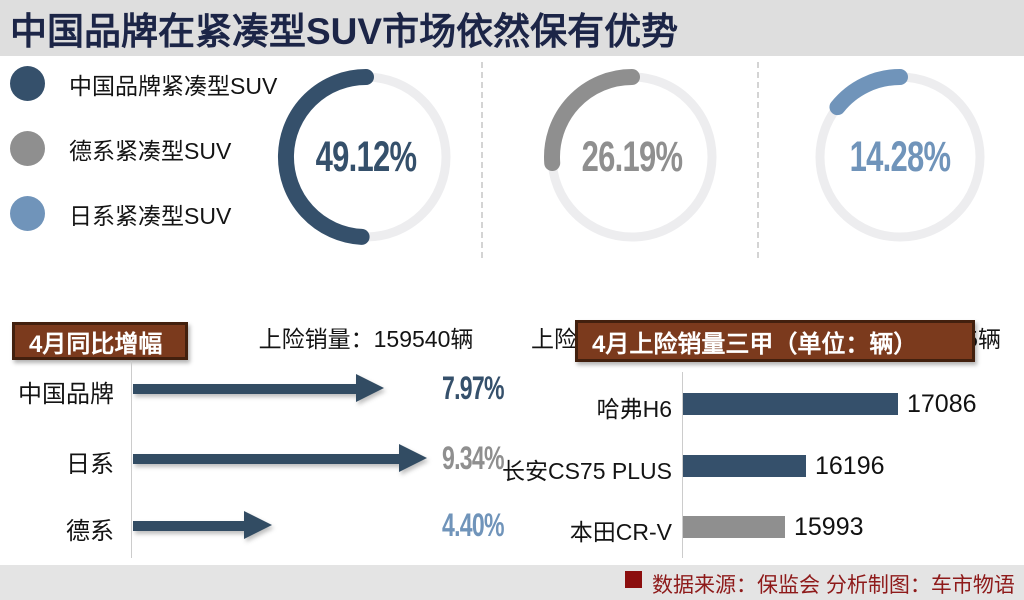 The image size is (1024, 600). I want to click on top3-category-label: 本田CR-V, so click(620, 532).